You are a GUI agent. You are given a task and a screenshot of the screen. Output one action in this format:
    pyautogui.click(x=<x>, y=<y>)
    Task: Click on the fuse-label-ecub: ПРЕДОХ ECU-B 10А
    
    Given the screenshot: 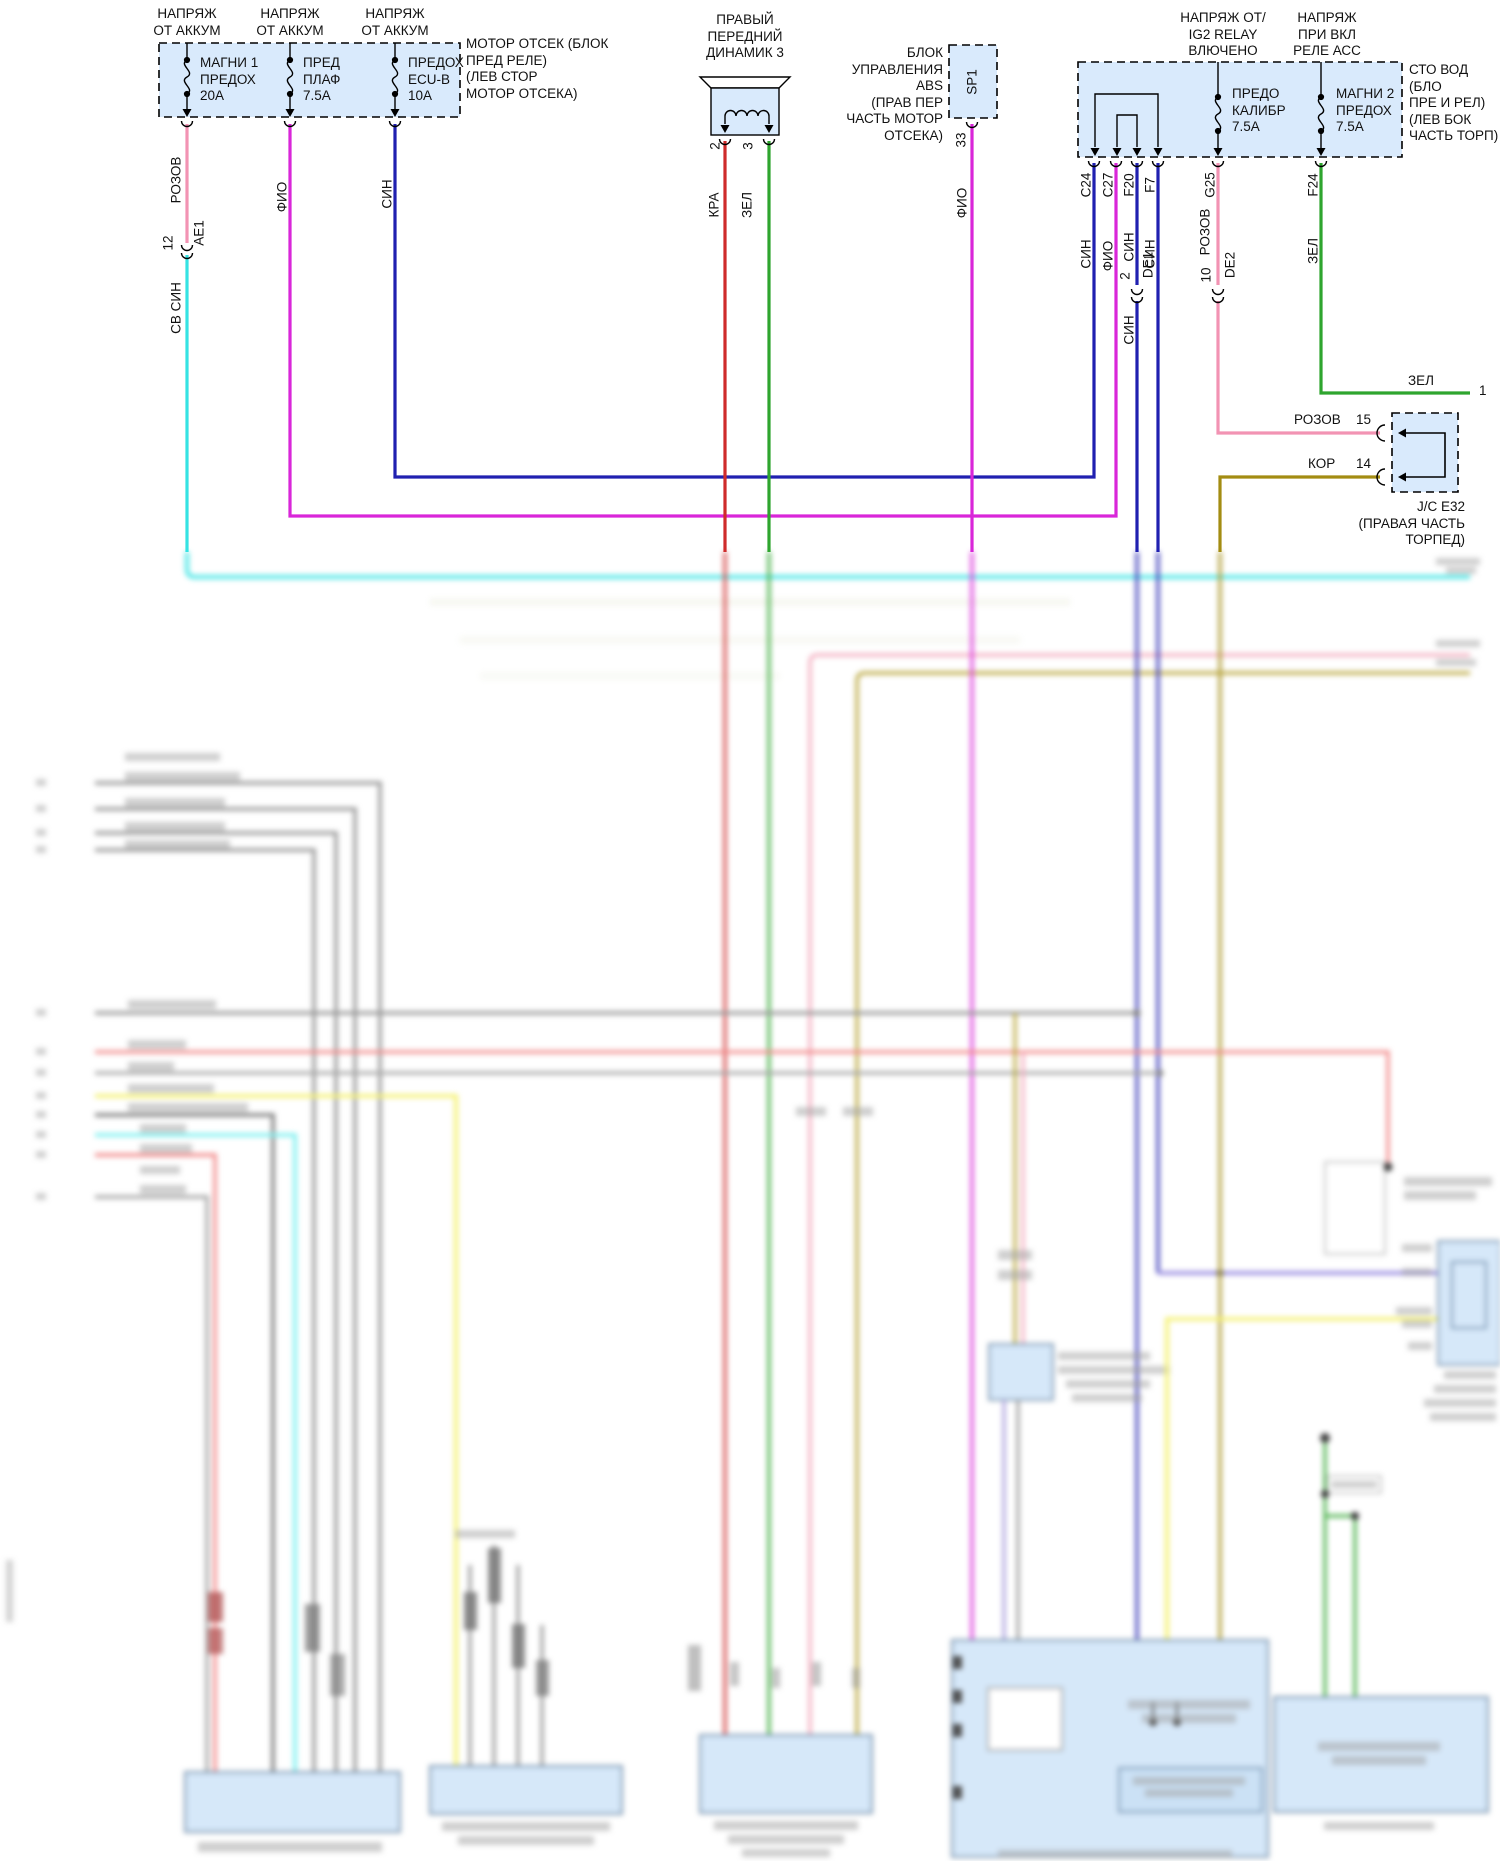 What is the action you would take?
    pyautogui.click(x=436, y=79)
    